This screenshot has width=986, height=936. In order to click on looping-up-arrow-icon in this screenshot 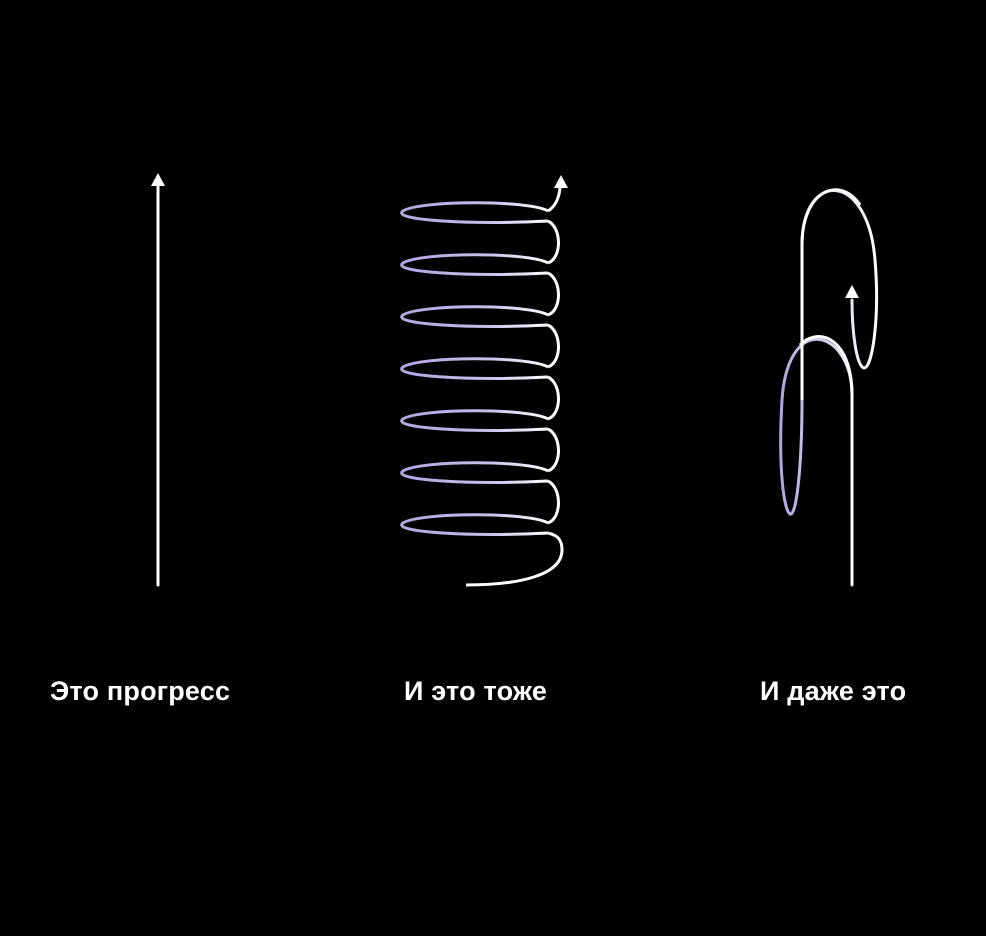, I will do `click(829, 387)`.